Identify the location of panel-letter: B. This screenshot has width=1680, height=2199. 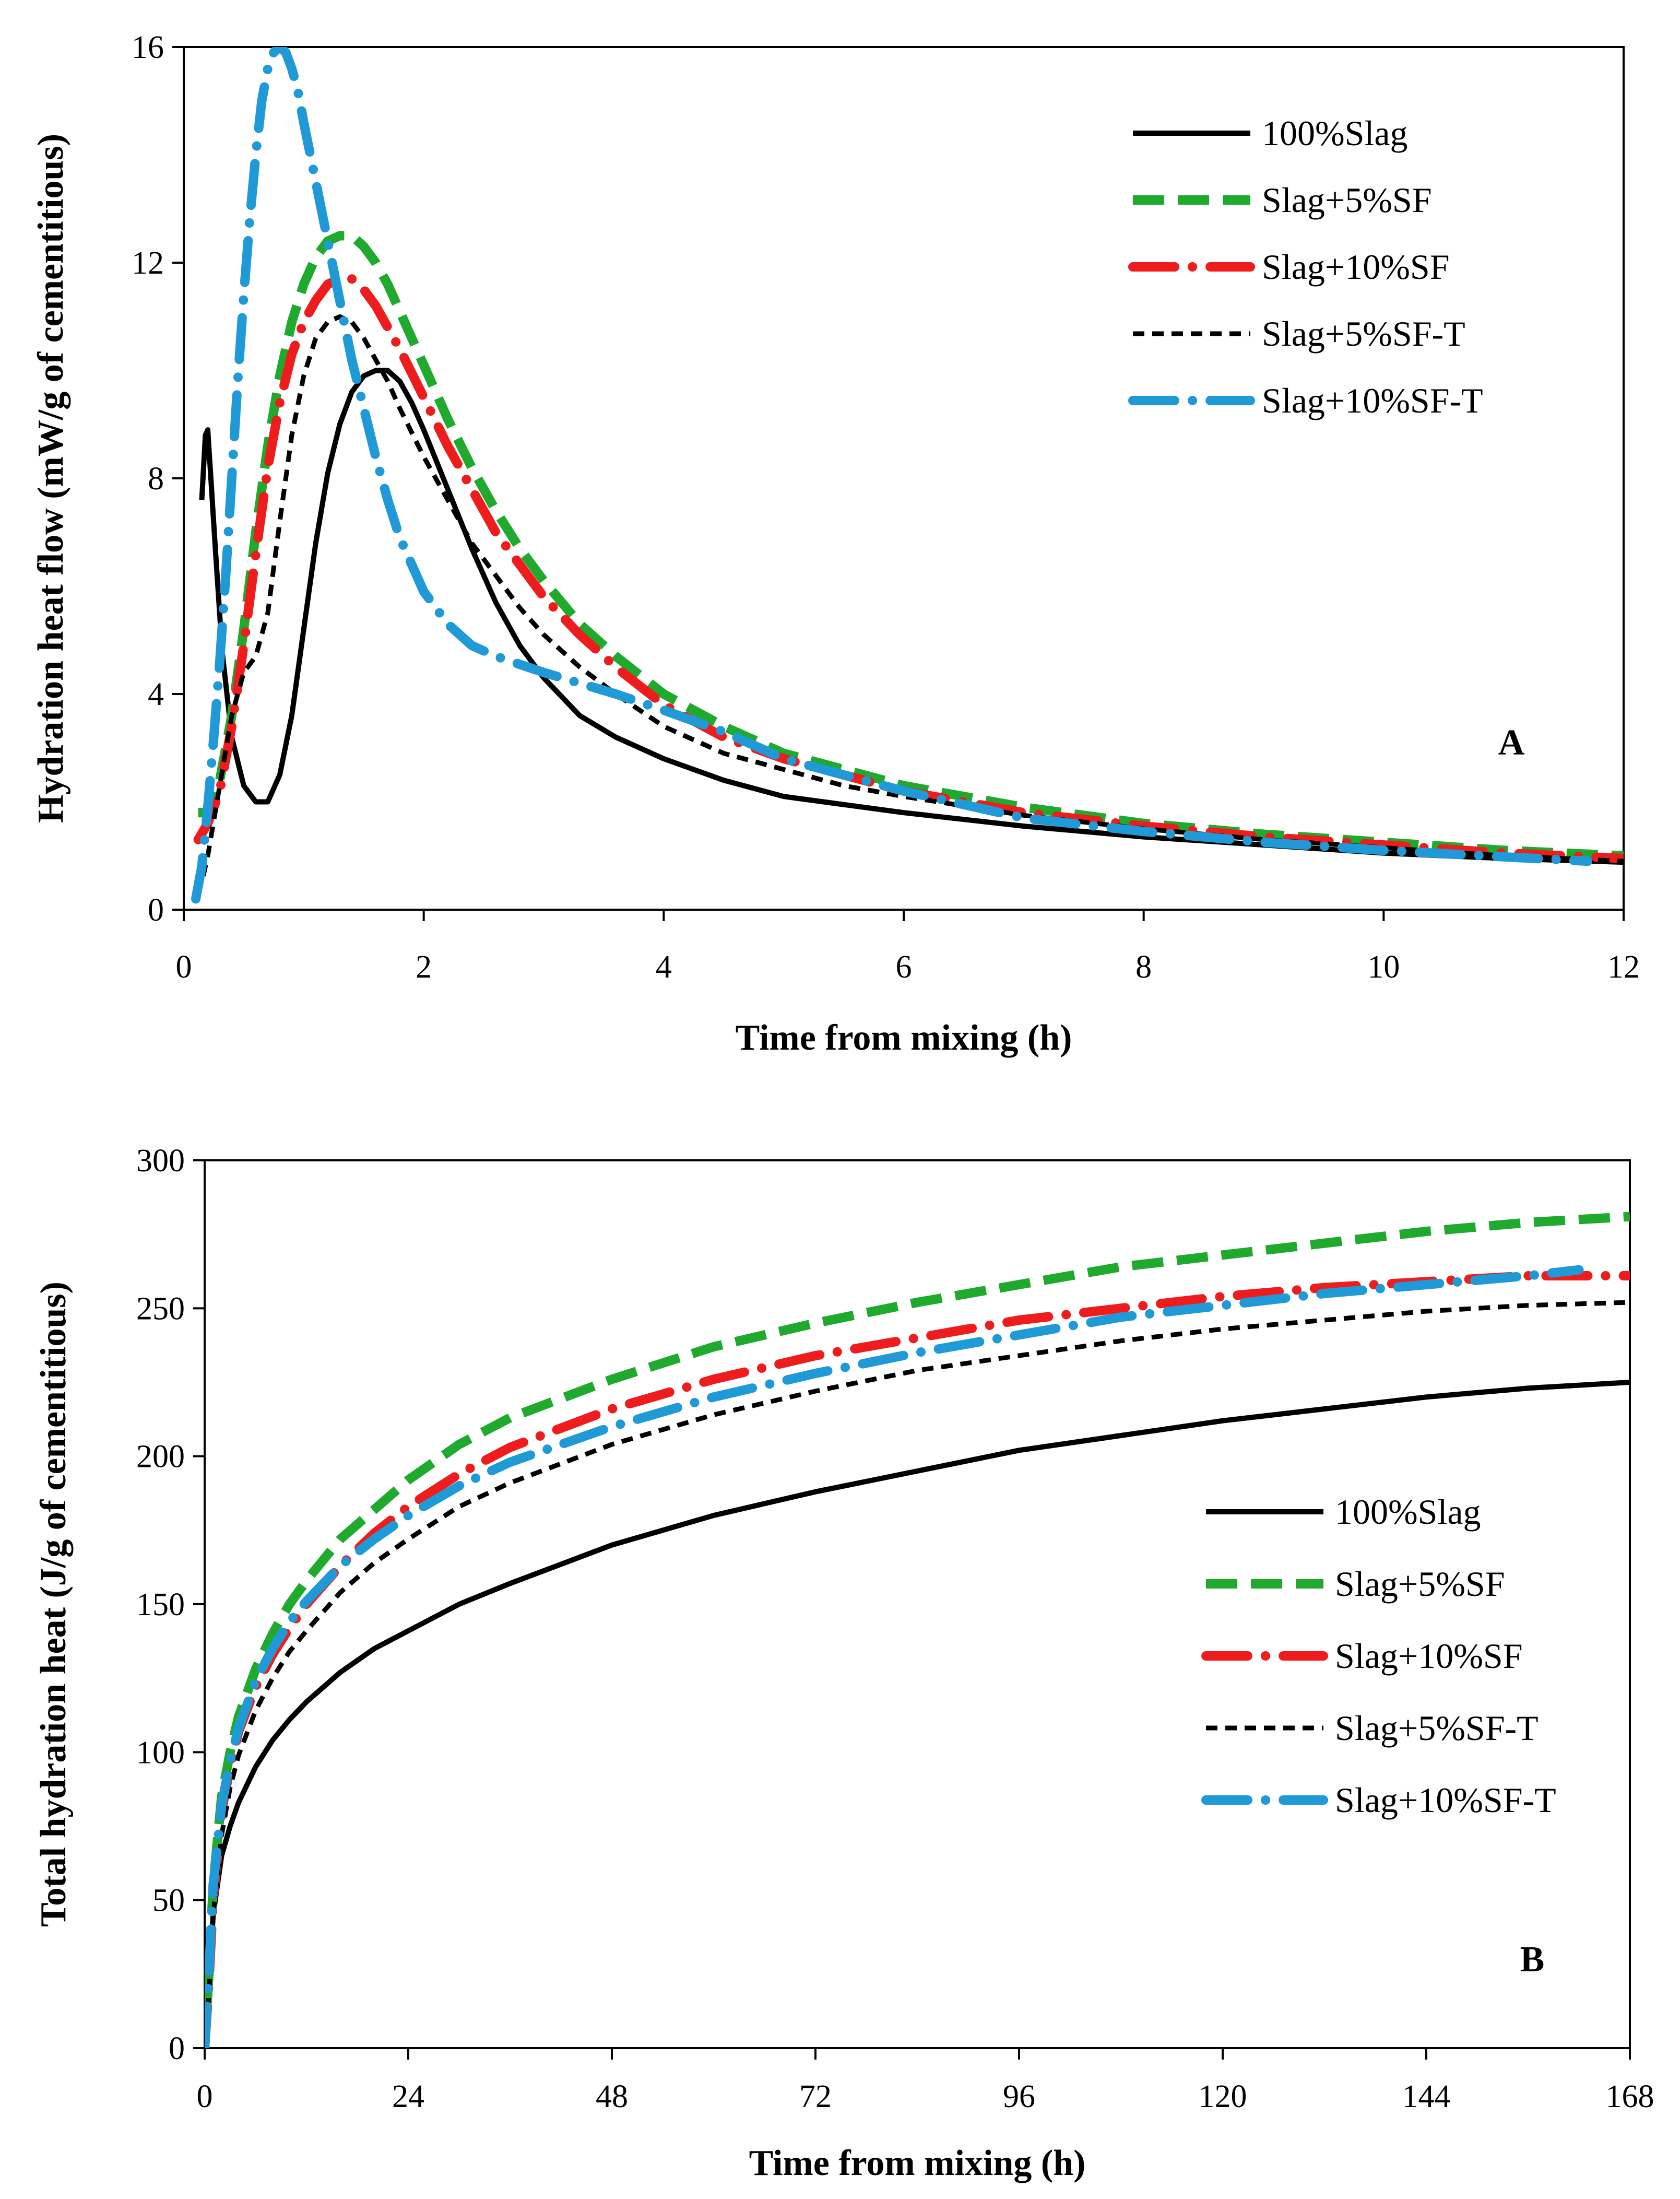
(1532, 1960).